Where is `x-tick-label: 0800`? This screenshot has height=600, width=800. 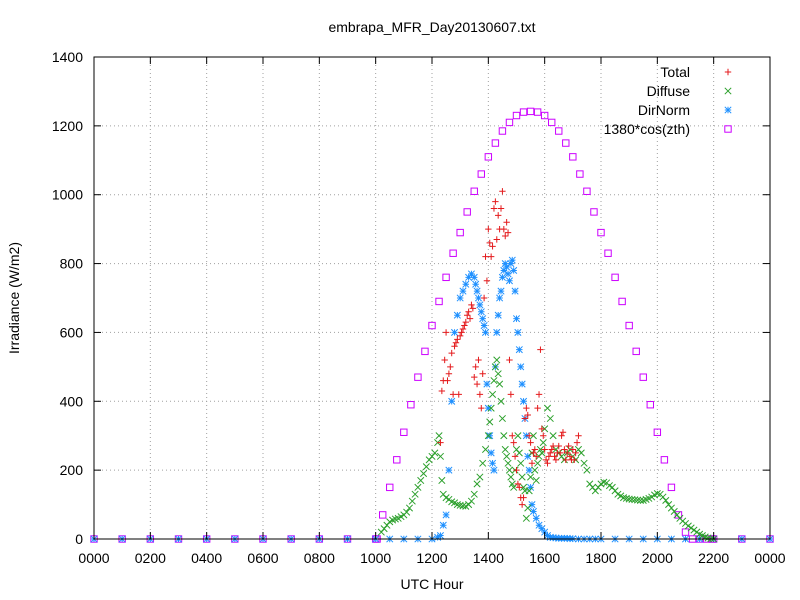 x-tick-label: 0800 is located at coordinates (319, 558).